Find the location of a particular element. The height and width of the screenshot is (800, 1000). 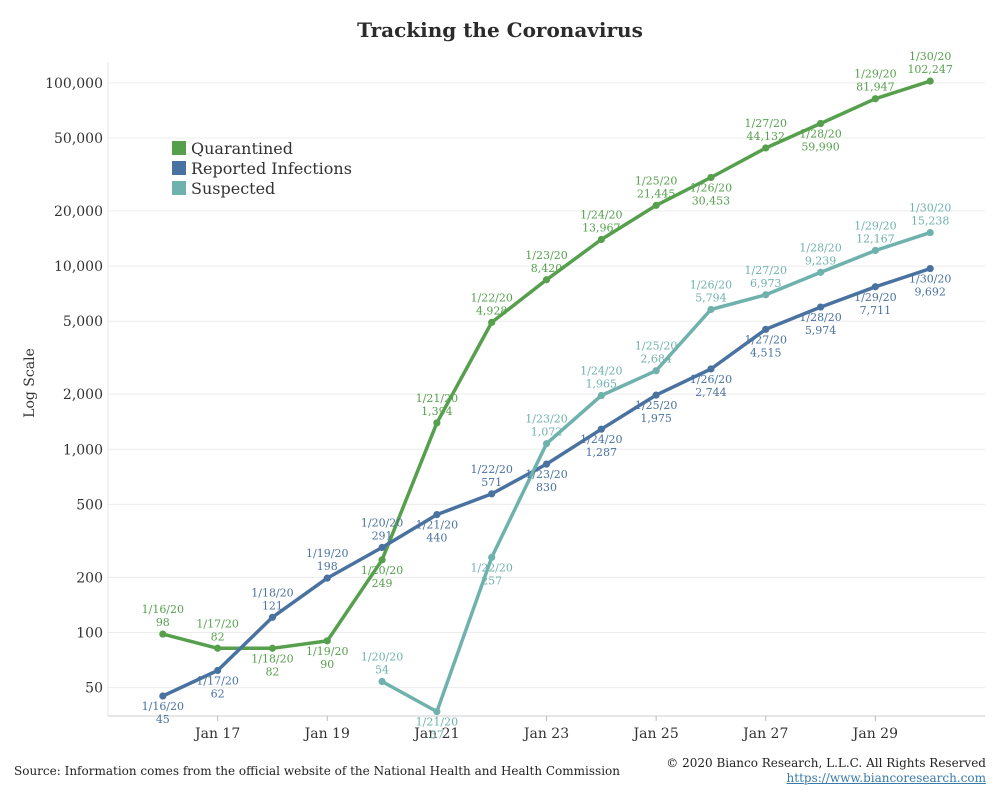

point-date-label: 1/19/20 is located at coordinates (327, 651).